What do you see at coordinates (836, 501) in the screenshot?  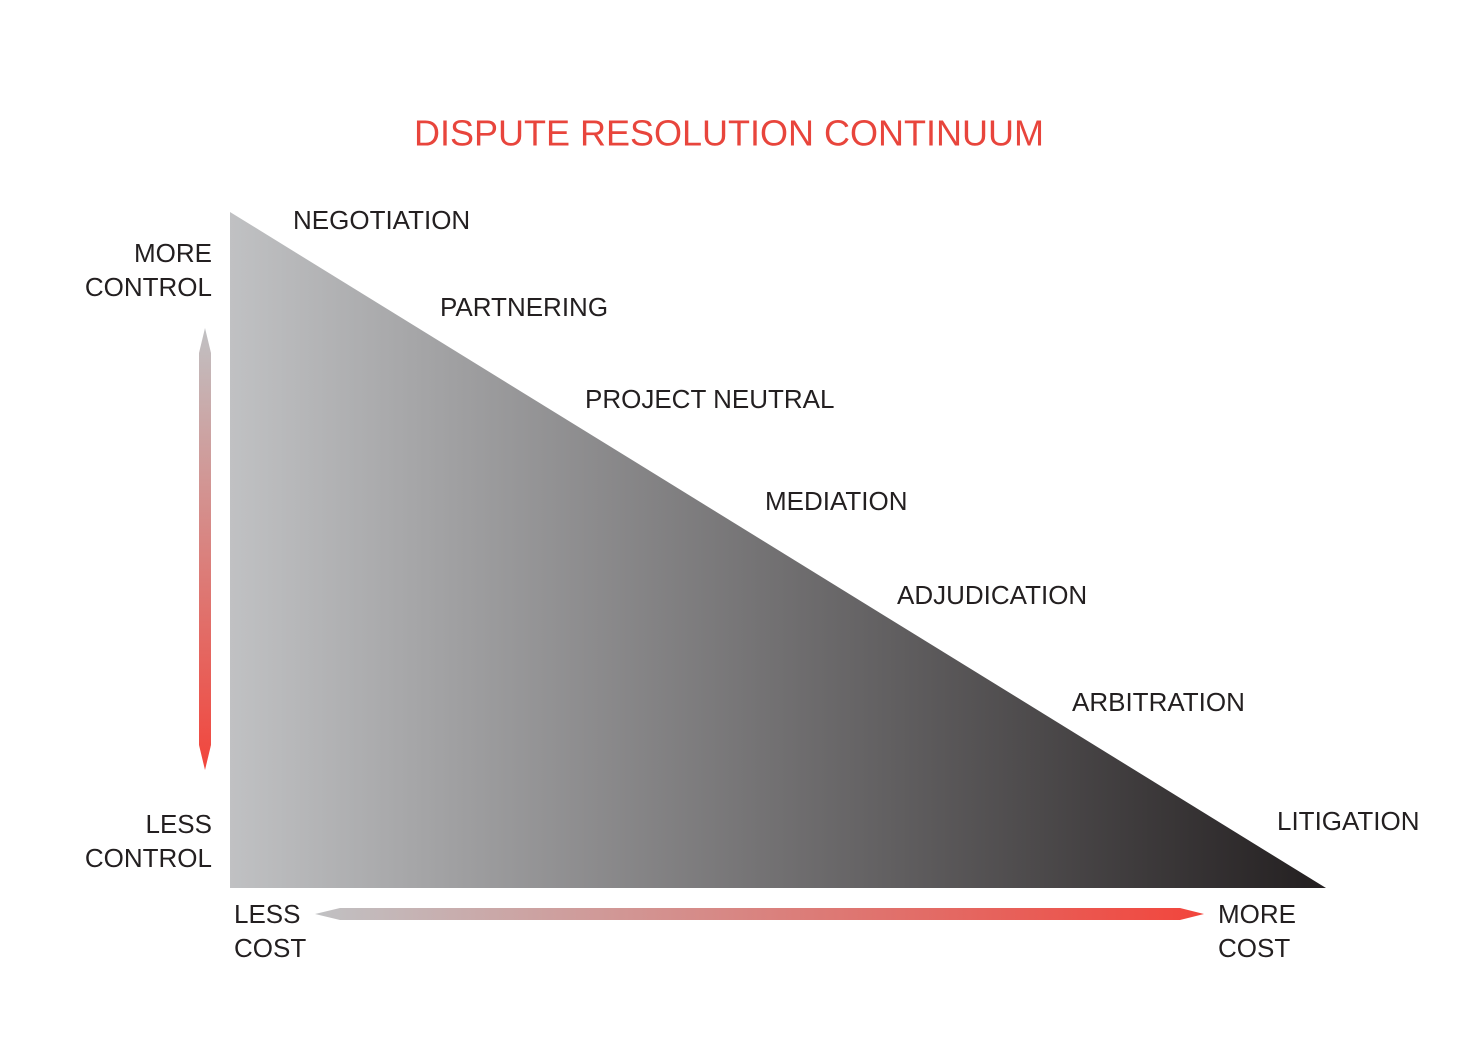 I see `stage-label: MEDIATION` at bounding box center [836, 501].